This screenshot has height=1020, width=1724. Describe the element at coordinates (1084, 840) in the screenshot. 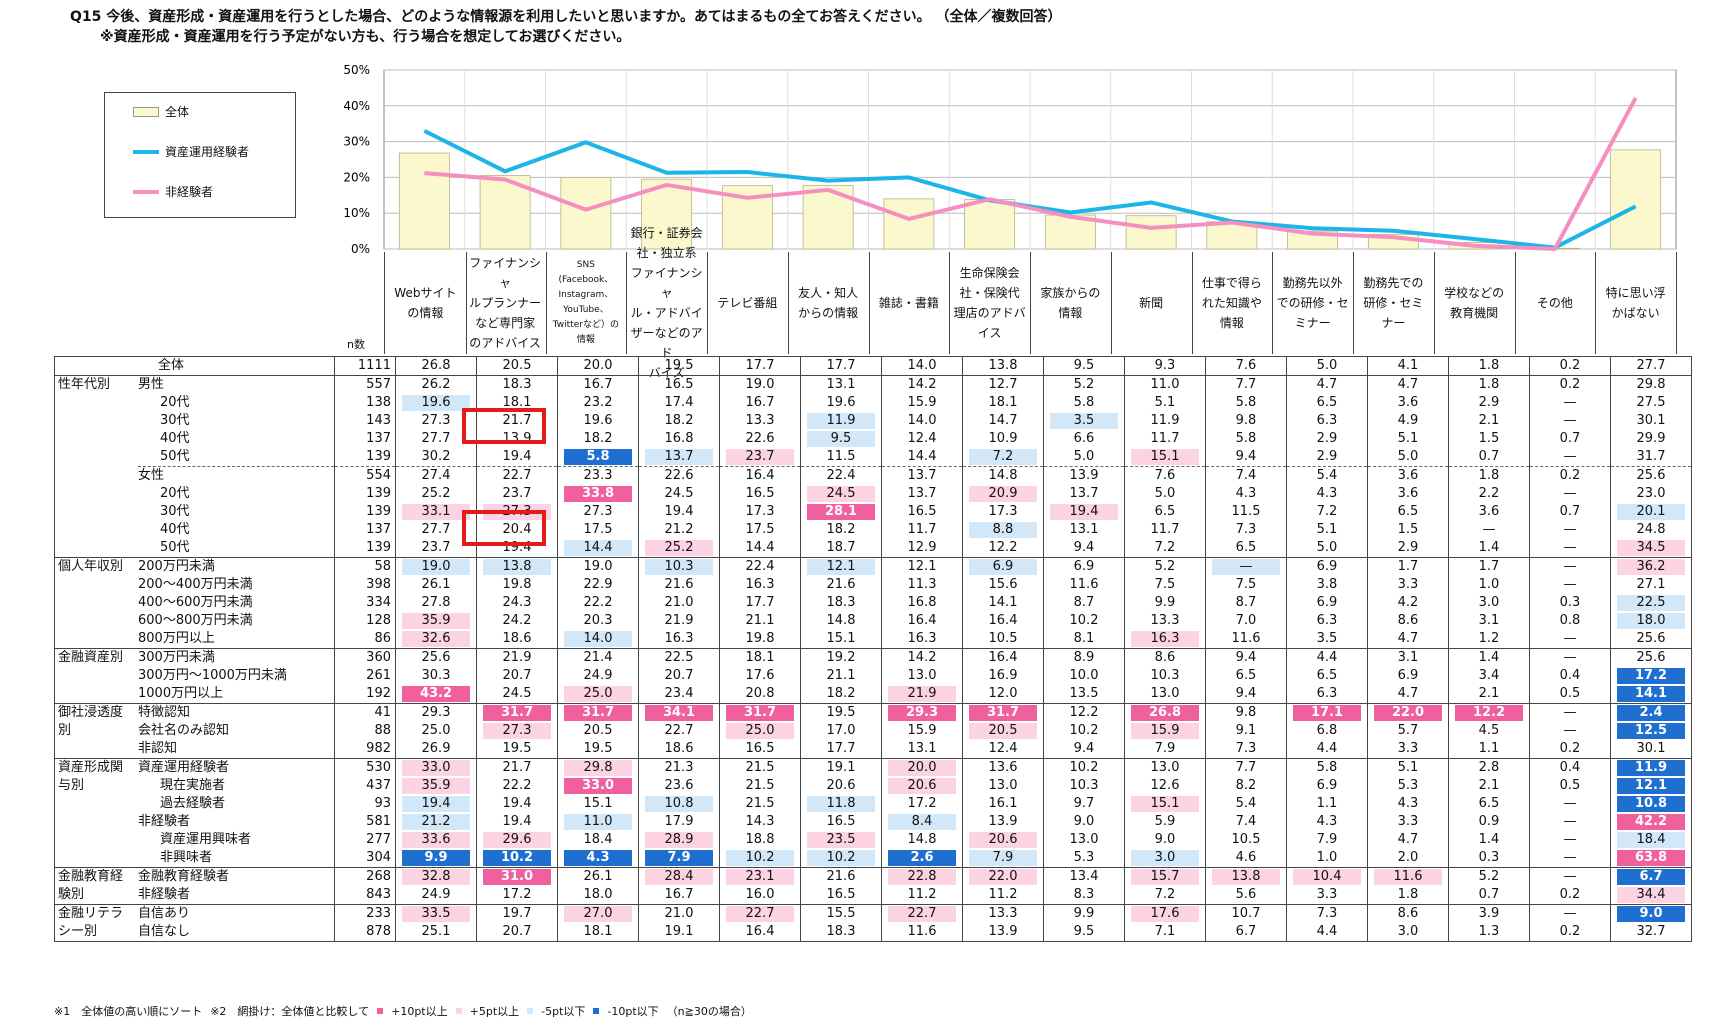

I see `data-cell: 13.0` at that location.